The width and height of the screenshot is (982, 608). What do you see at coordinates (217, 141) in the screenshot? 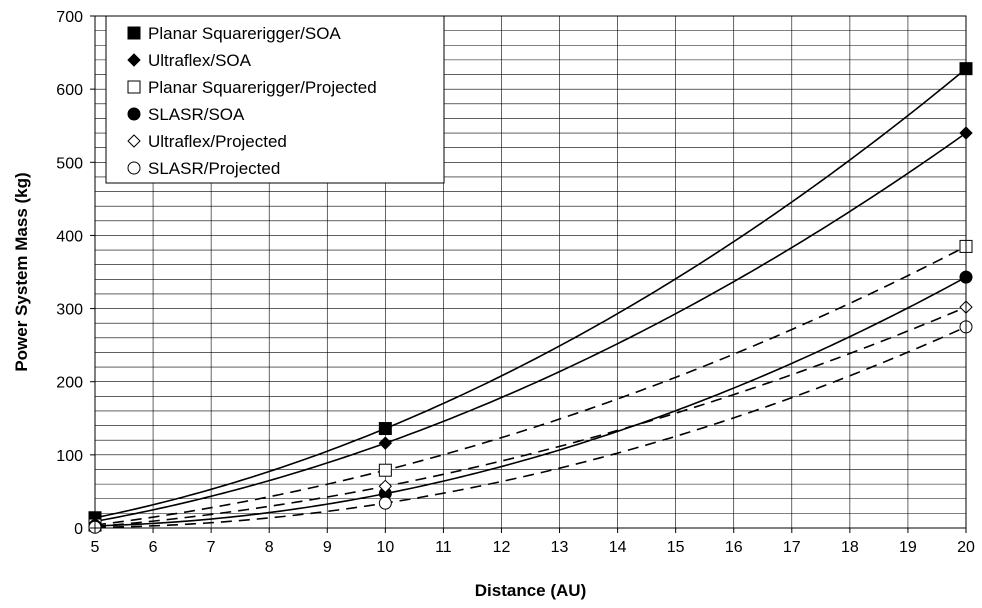
I see `legend-label: Ultraflex/Projected` at bounding box center [217, 141].